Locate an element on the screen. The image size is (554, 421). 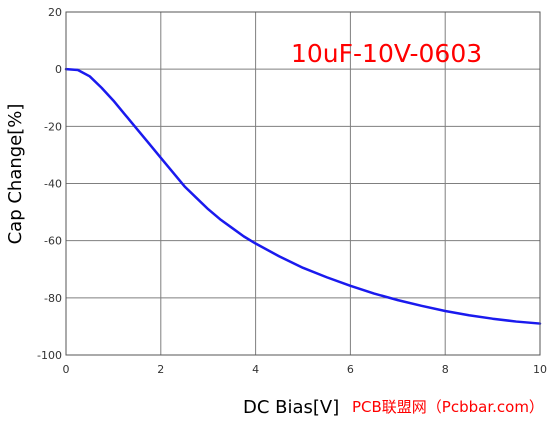
y-tick-label: -80 is located at coordinates (53, 298).